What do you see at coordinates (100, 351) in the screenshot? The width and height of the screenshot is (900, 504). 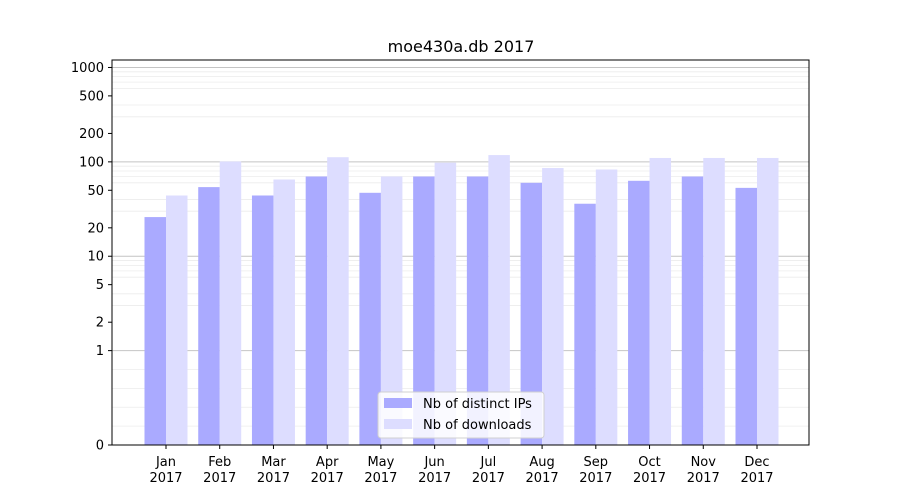 I see `y-tick-label: 1` at bounding box center [100, 351].